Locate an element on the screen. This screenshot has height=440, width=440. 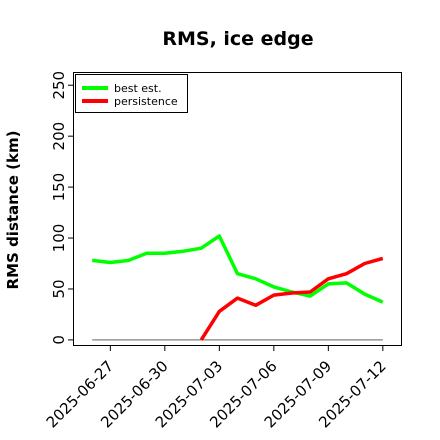
series-line-best-est is located at coordinates (237, 269).